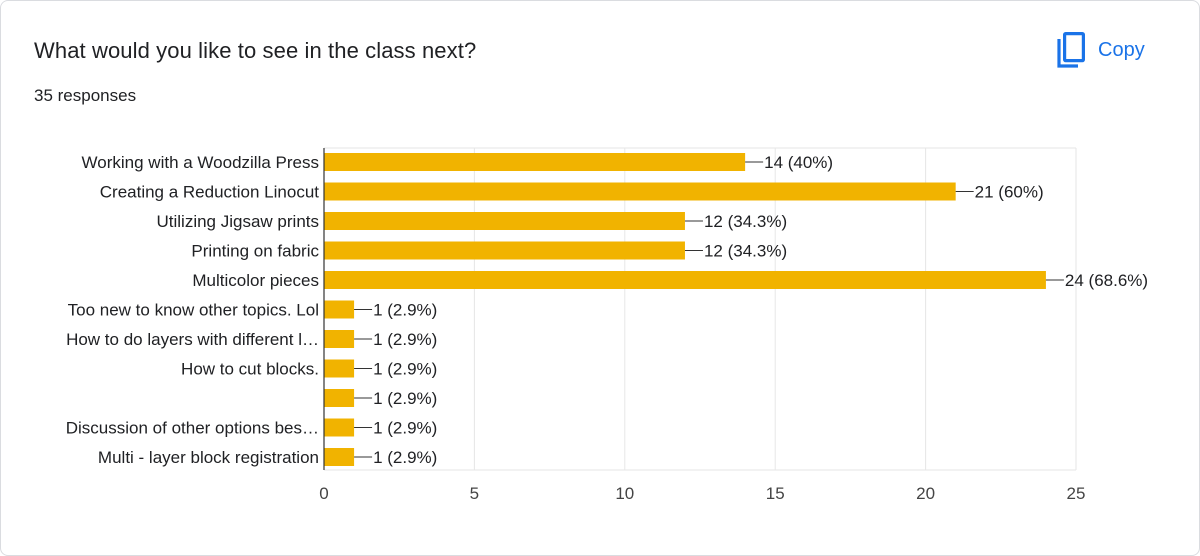  What do you see at coordinates (474, 493) in the screenshot?
I see `x-tick-label: 5` at bounding box center [474, 493].